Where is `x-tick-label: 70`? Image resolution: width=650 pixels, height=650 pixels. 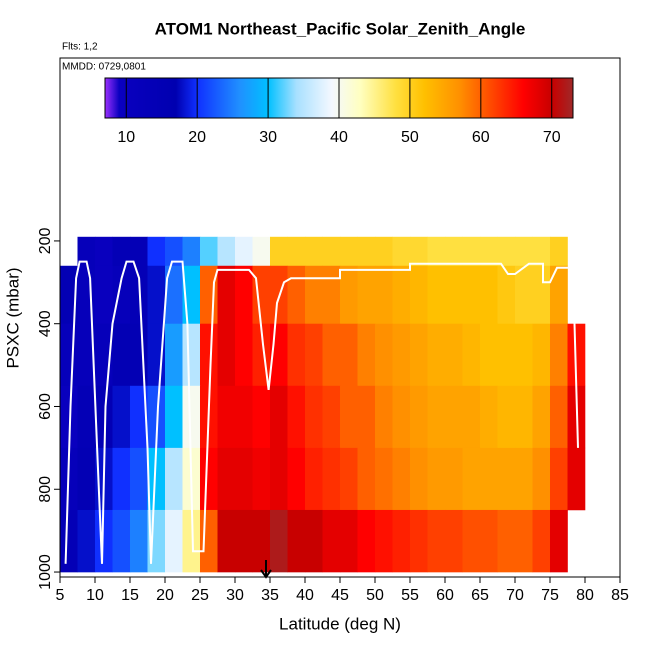 x-tick-label: 70 is located at coordinates (515, 595).